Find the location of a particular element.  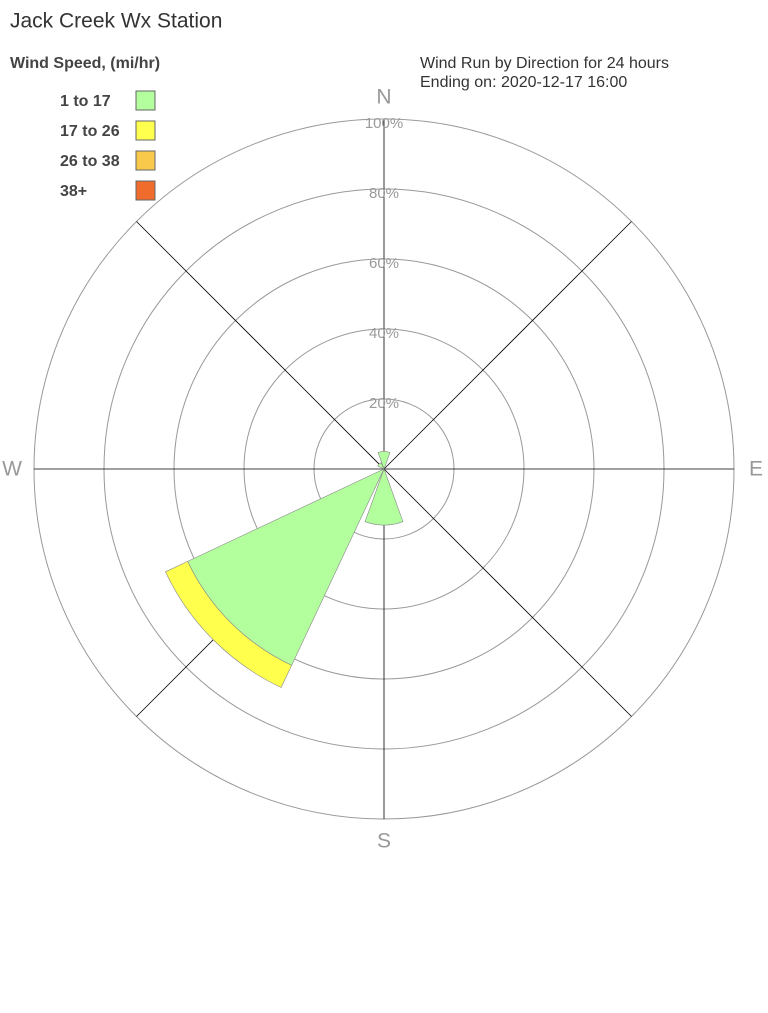

direction-label: N is located at coordinates (383, 97).